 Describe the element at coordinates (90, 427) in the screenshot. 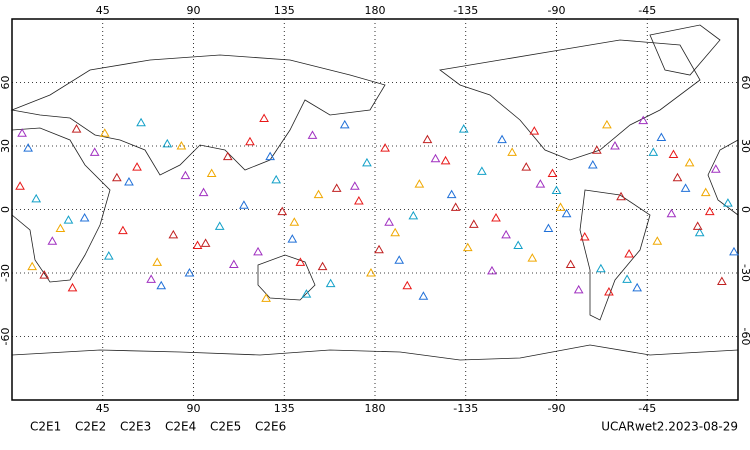

I see `legend-entry: C2E2` at that location.